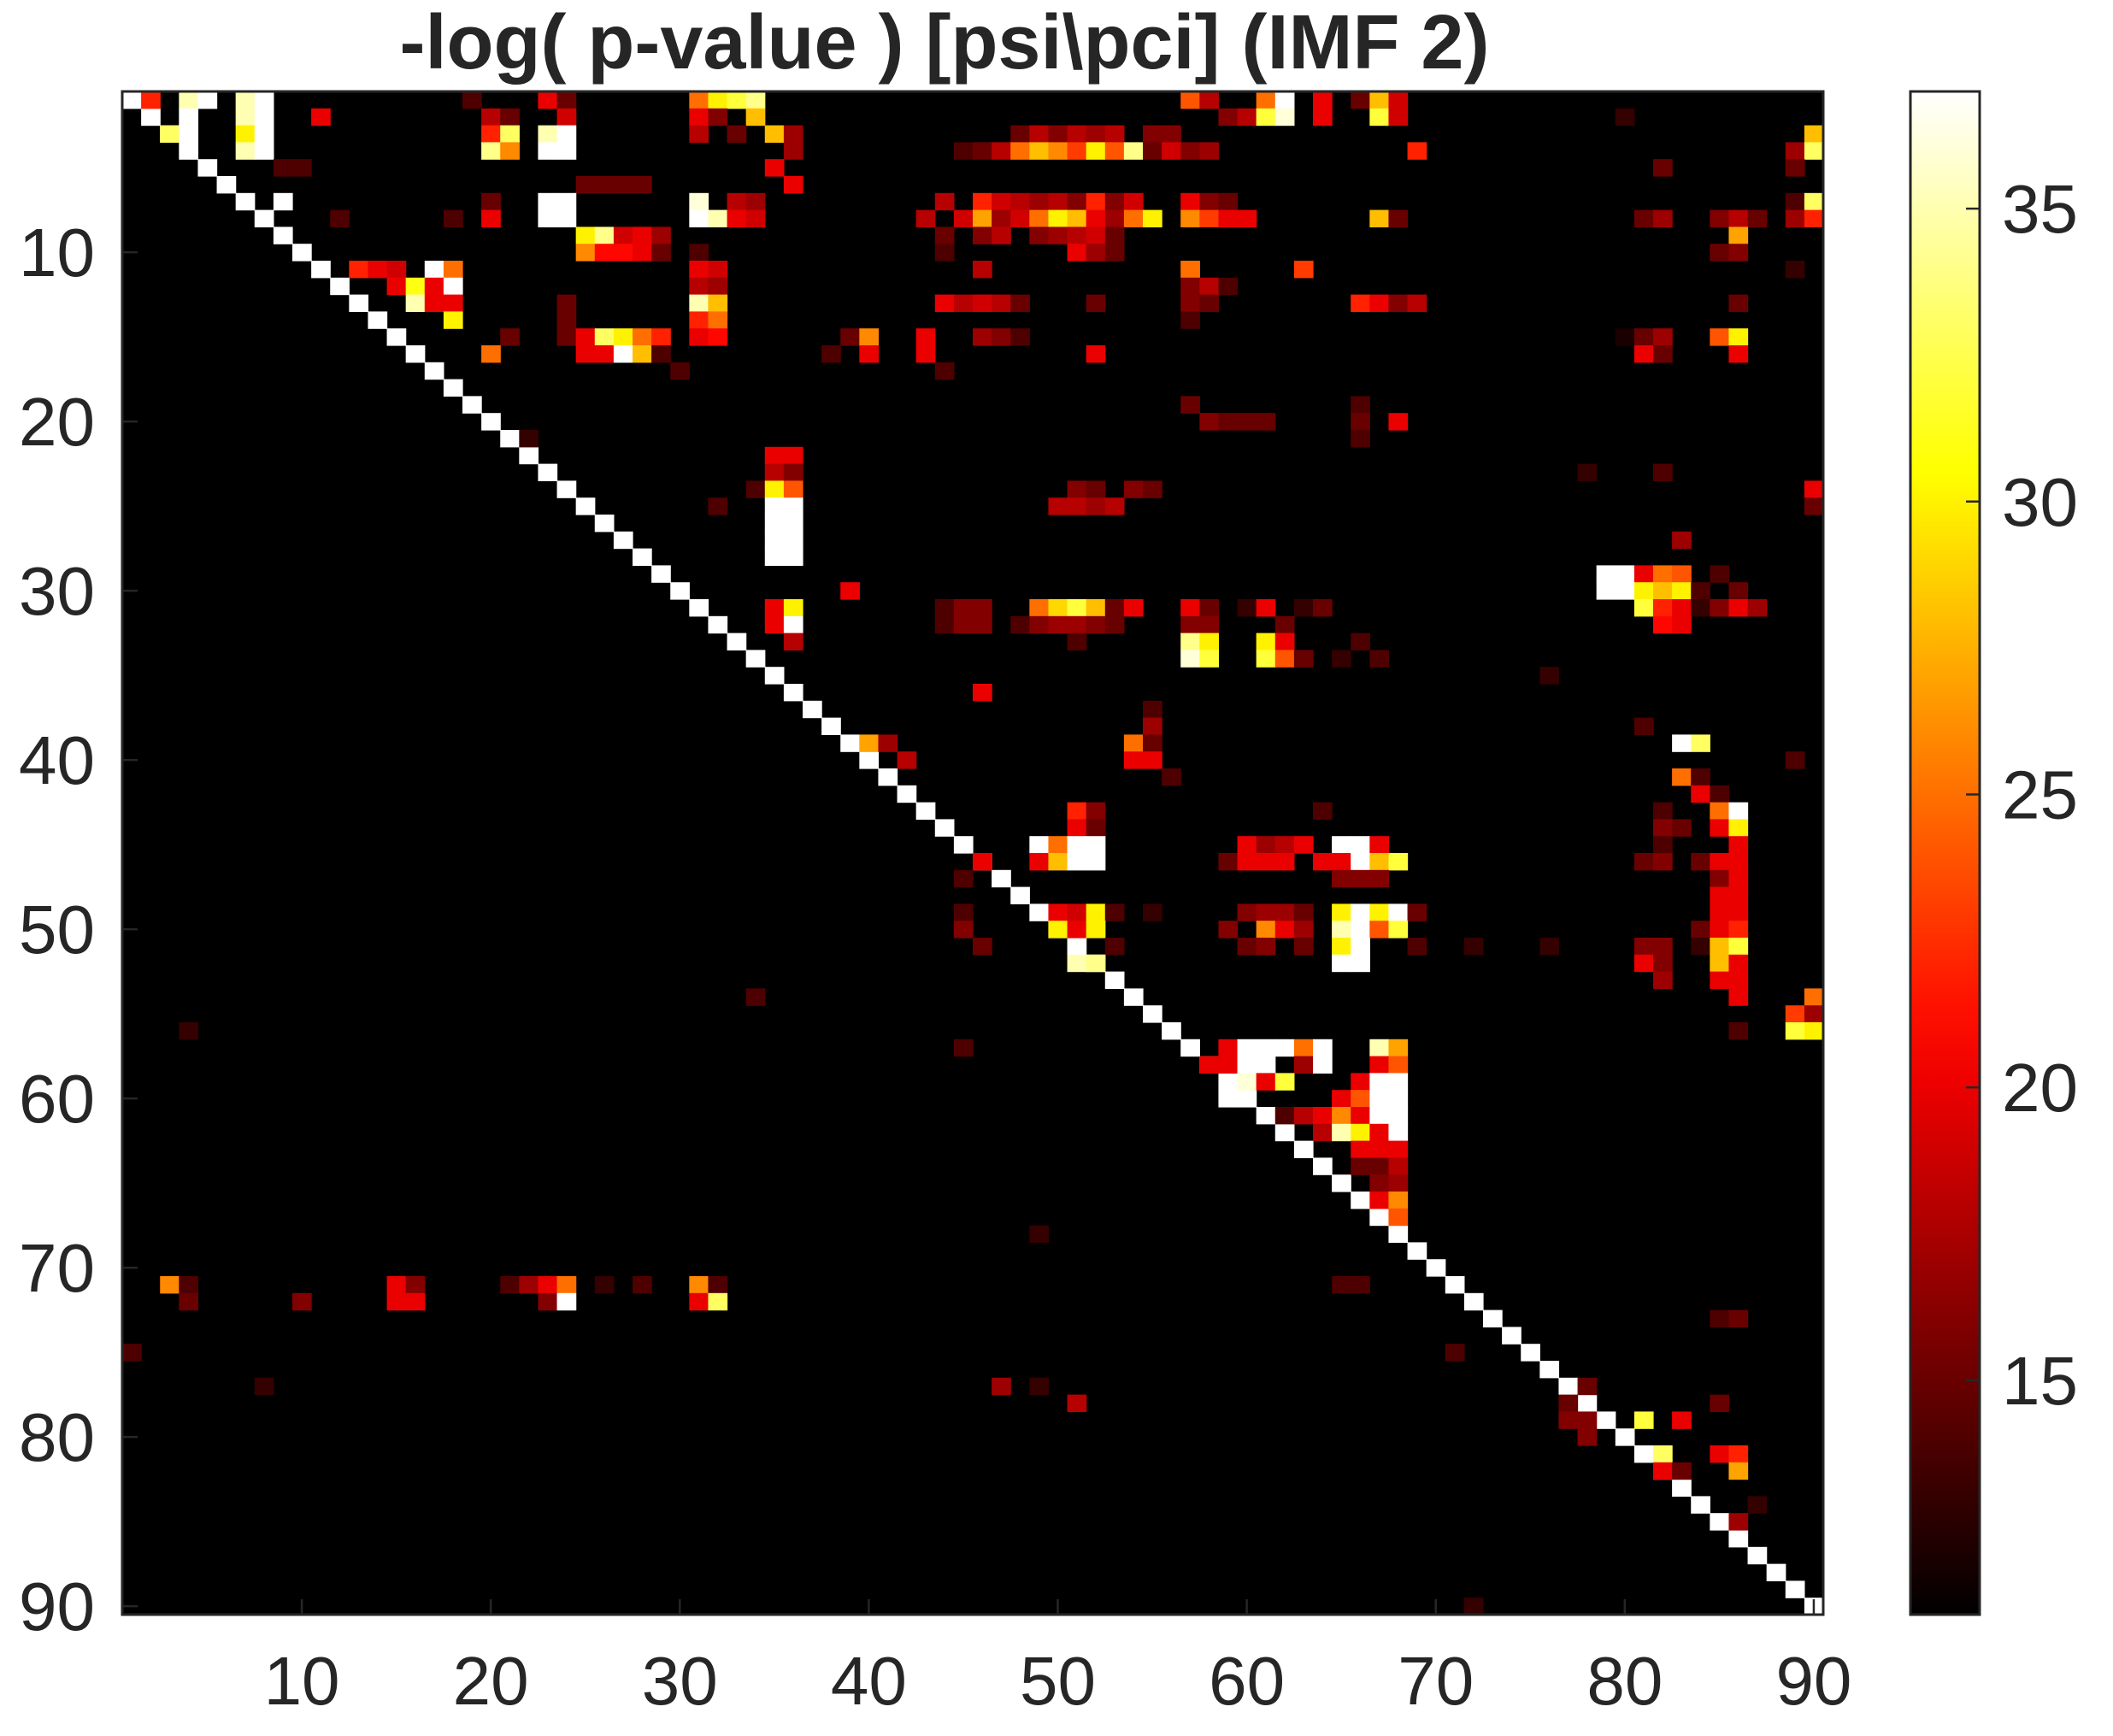 Image resolution: width=2113 pixels, height=1736 pixels. What do you see at coordinates (57, 591) in the screenshot?
I see `y-tick-label: 30` at bounding box center [57, 591].